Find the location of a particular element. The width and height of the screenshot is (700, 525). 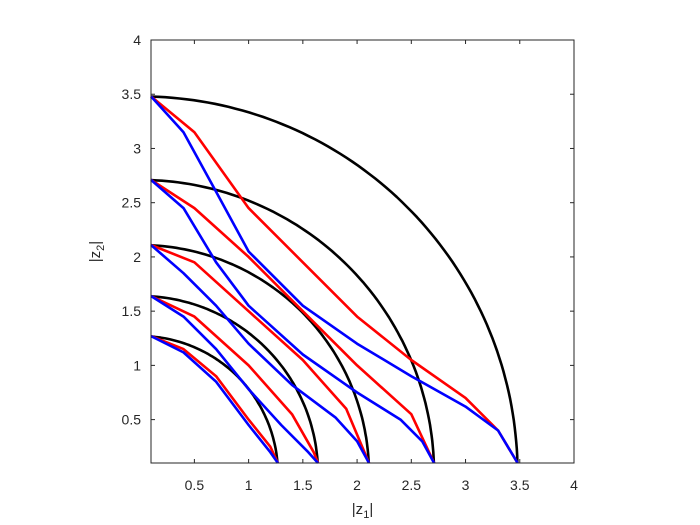

x-tick-label: 2 is located at coordinates (357, 485).